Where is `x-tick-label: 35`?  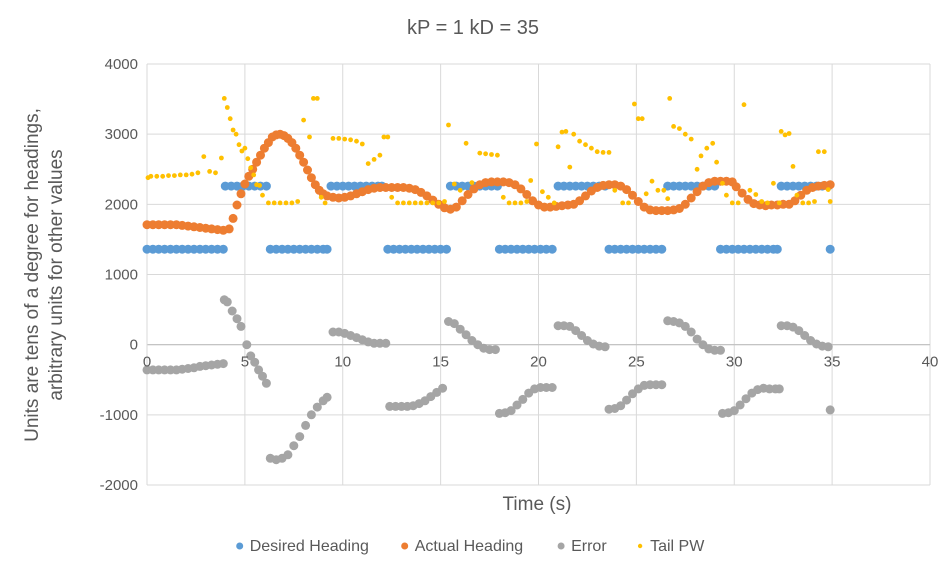
x-tick-label: 35 is located at coordinates (832, 362).